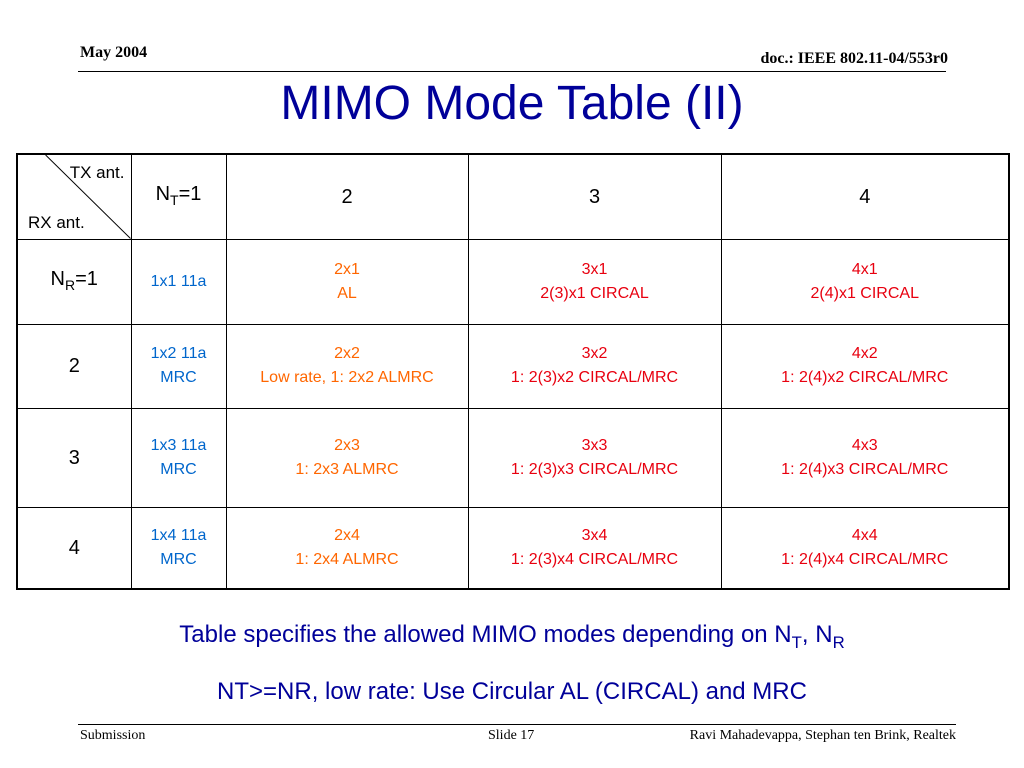 The image size is (1024, 768). Describe the element at coordinates (347, 366) in the screenshot. I see `mode-cell: 2x2 Low rate, 1: 2x2 ALMRC` at that location.